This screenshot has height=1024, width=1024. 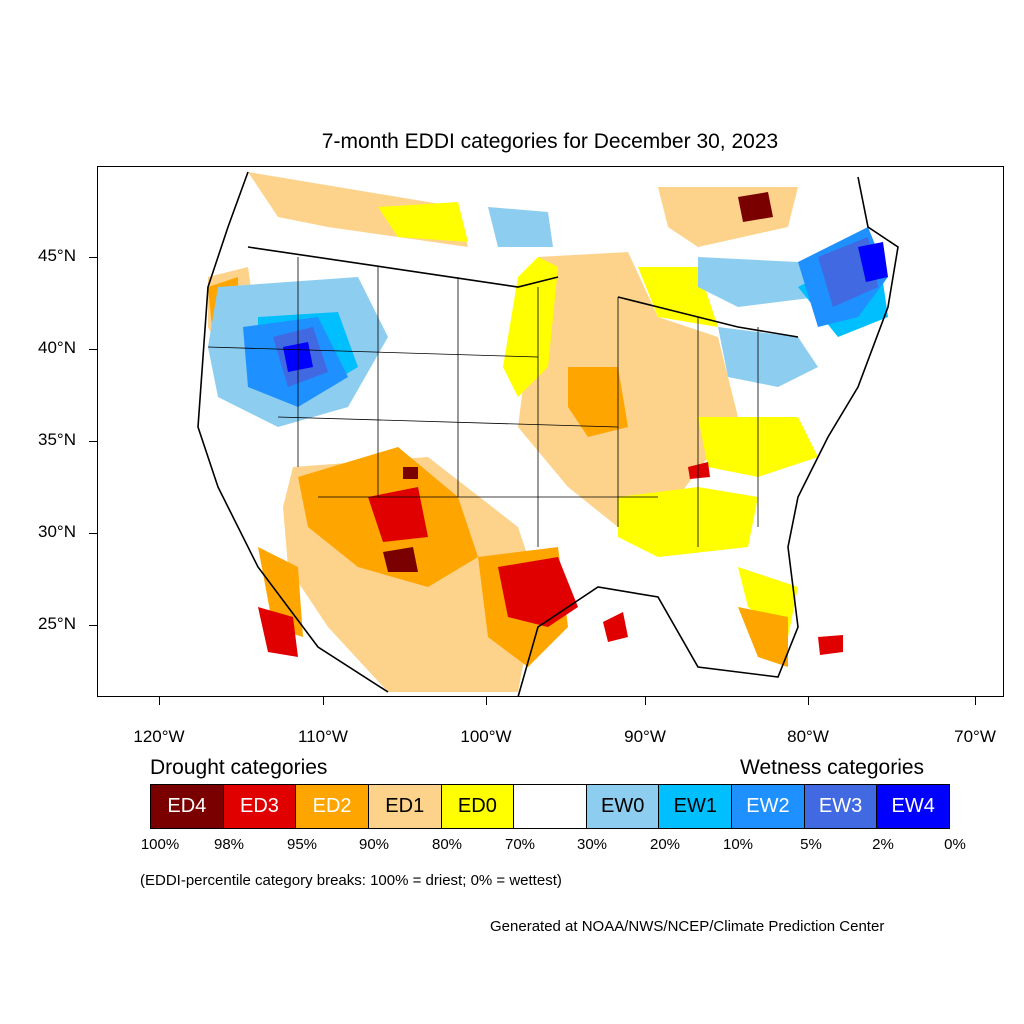 What do you see at coordinates (841, 806) in the screenshot?
I see `legend-box-ew3: EW3` at bounding box center [841, 806].